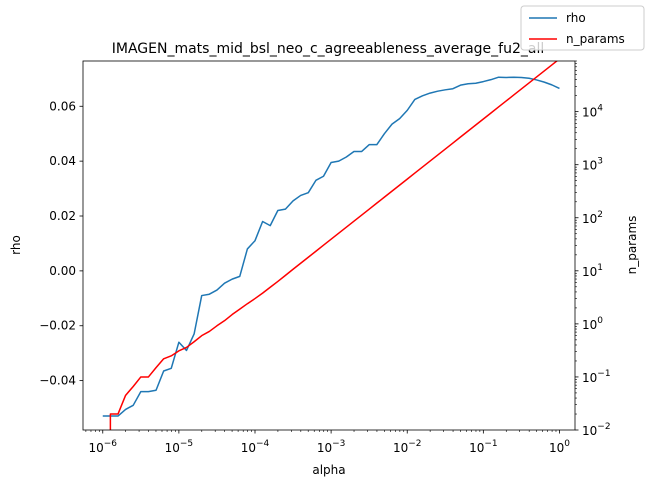 The height and width of the screenshot is (488, 649). What do you see at coordinates (600, 215) in the screenshot?
I see `tick-exponent: 2` at bounding box center [600, 215].